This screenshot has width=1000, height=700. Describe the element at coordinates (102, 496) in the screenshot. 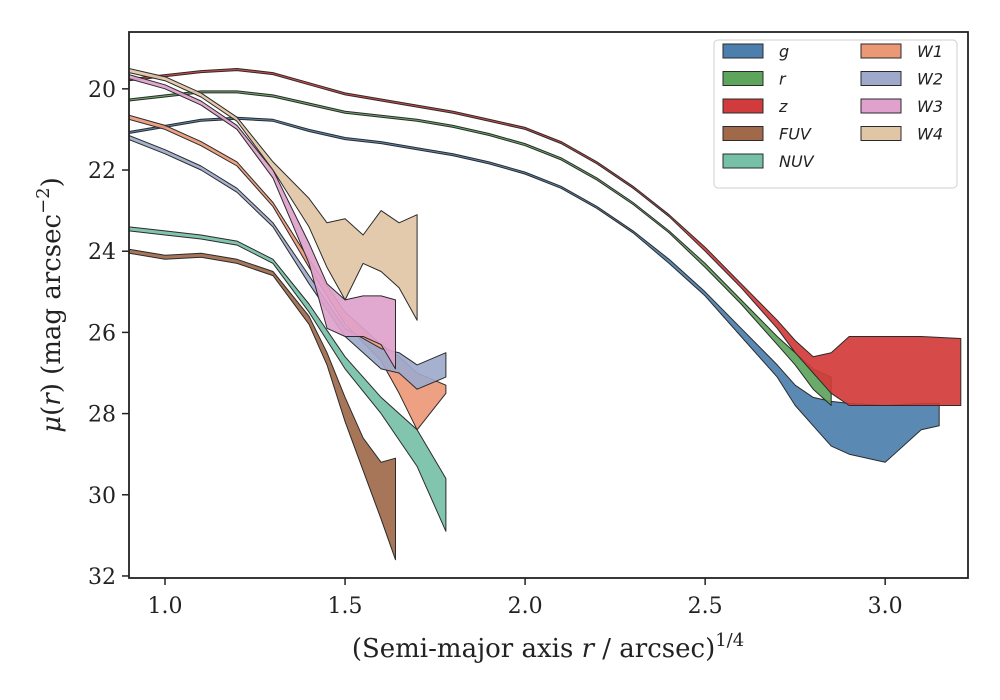

I see `y-tick-label: 30` at that location.